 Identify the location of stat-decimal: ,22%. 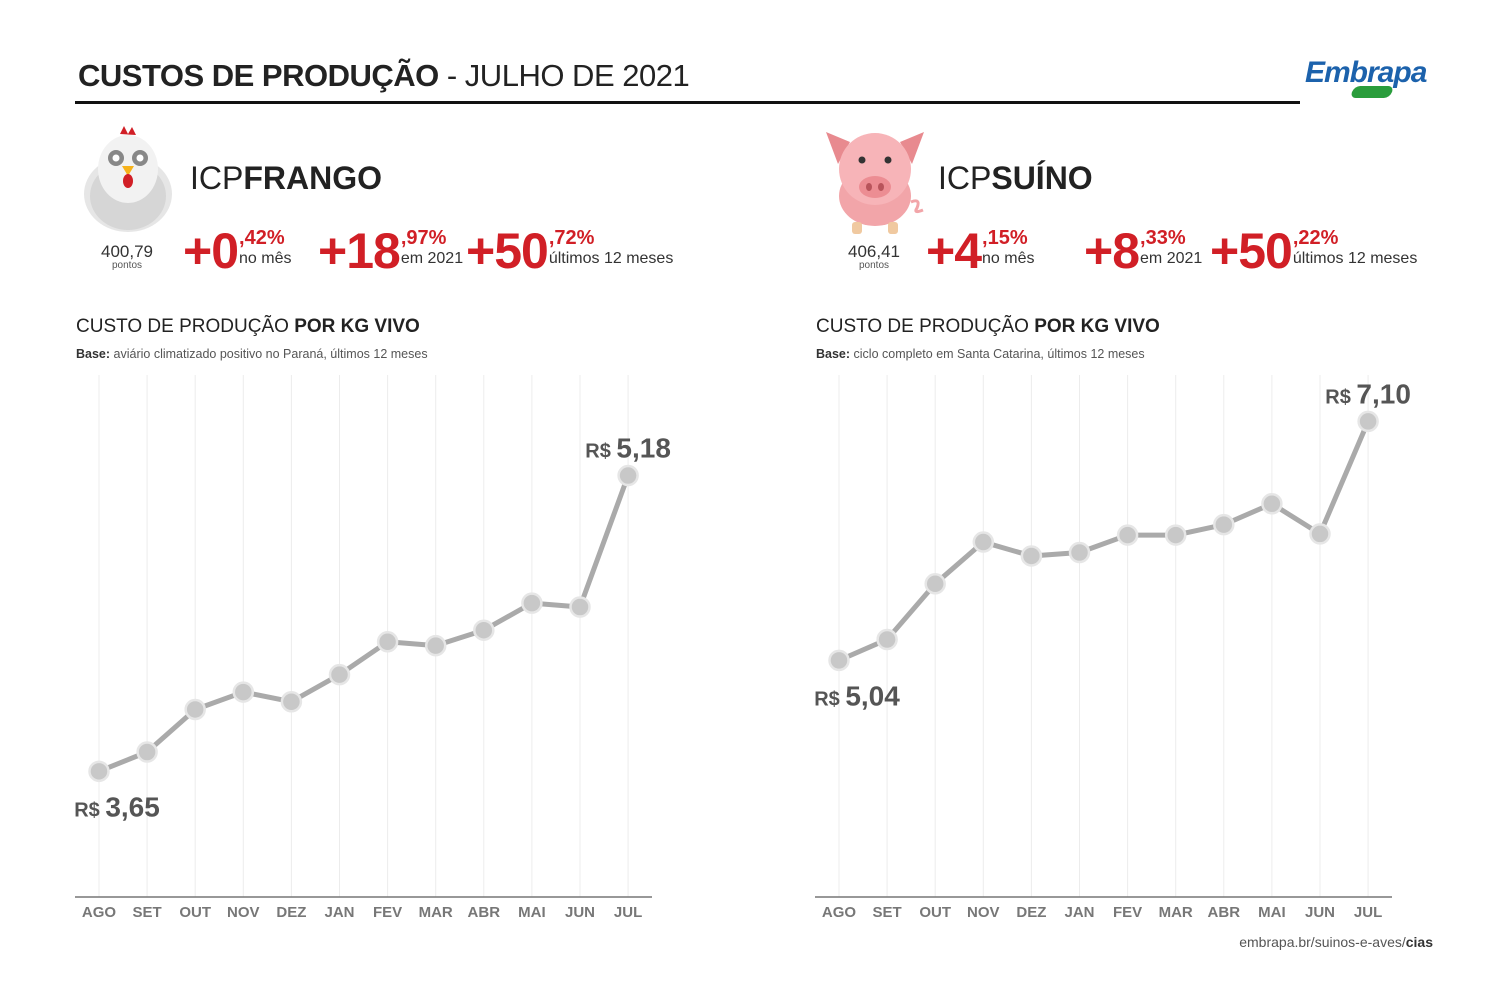
(1315, 238).